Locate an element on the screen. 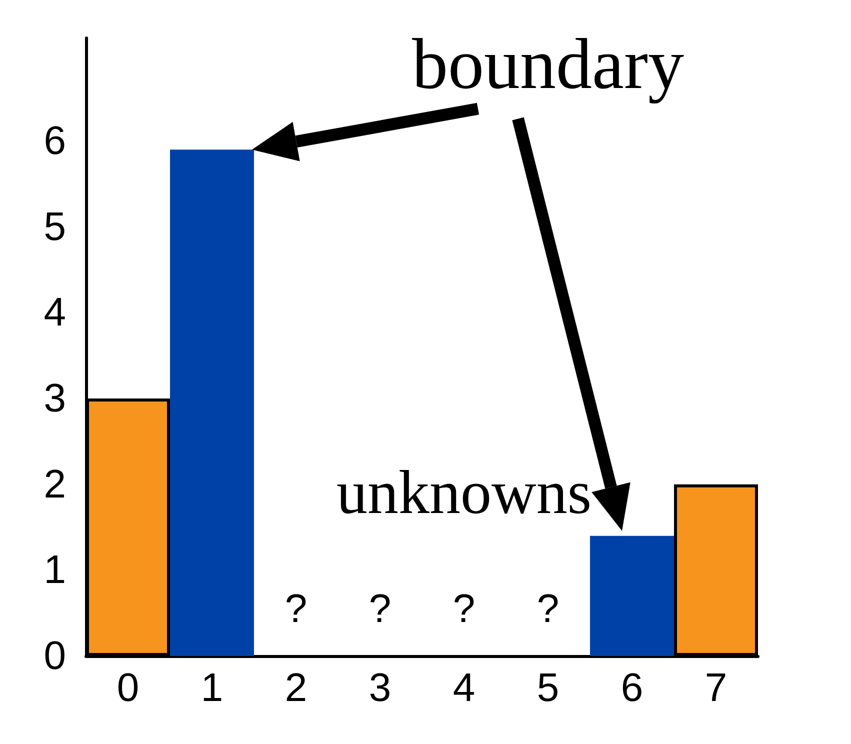 The image size is (851, 744). x-tick-label: 1 is located at coordinates (212, 688).